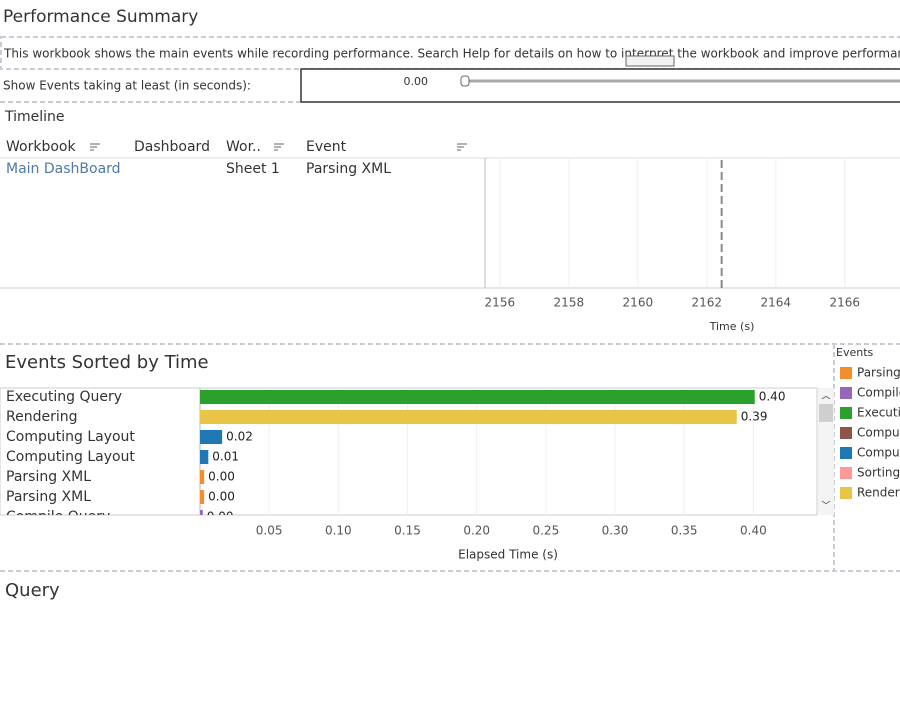 Image resolution: width=900 pixels, height=720 pixels. I want to click on x-tick-label: 0.20, so click(476, 531).